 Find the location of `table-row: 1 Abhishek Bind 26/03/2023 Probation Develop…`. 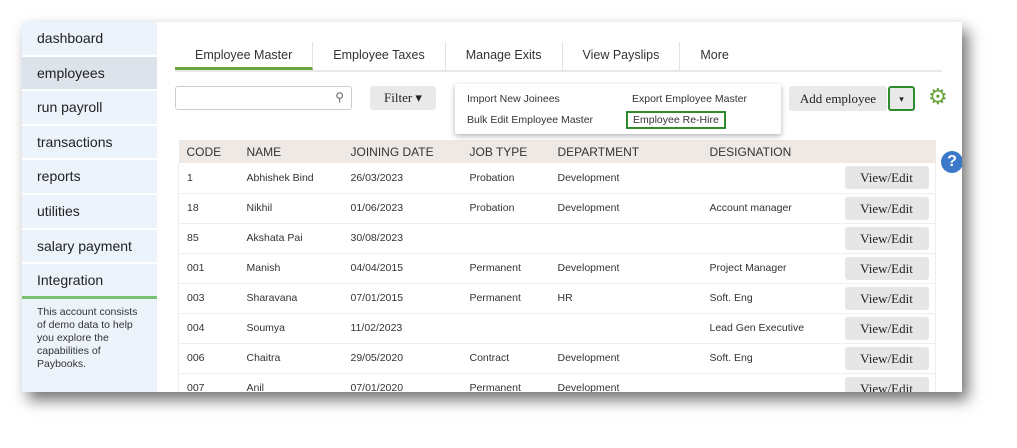

table-row: 1 Abhishek Bind 26/03/2023 Probation Develop… is located at coordinates (557, 178).